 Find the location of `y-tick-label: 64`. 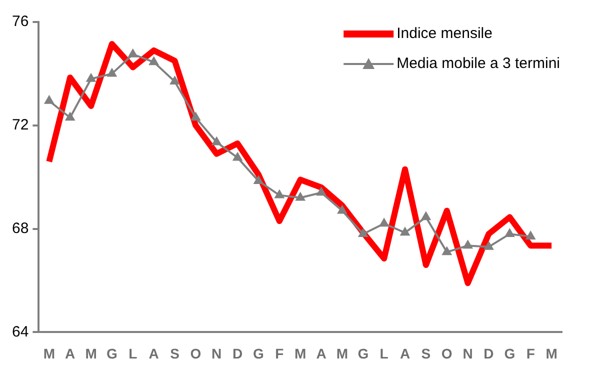

y-tick-label: 64 is located at coordinates (20, 331).